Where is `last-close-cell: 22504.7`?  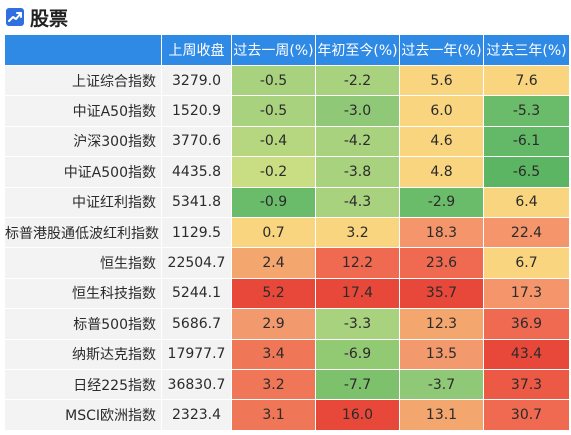 last-close-cell: 22504.7 is located at coordinates (196, 263).